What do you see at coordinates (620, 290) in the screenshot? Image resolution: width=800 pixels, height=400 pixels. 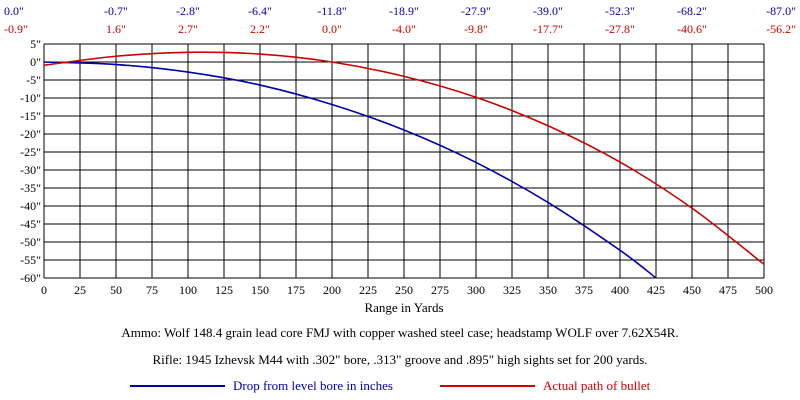 I see `x-tick-label: 400` at bounding box center [620, 290].